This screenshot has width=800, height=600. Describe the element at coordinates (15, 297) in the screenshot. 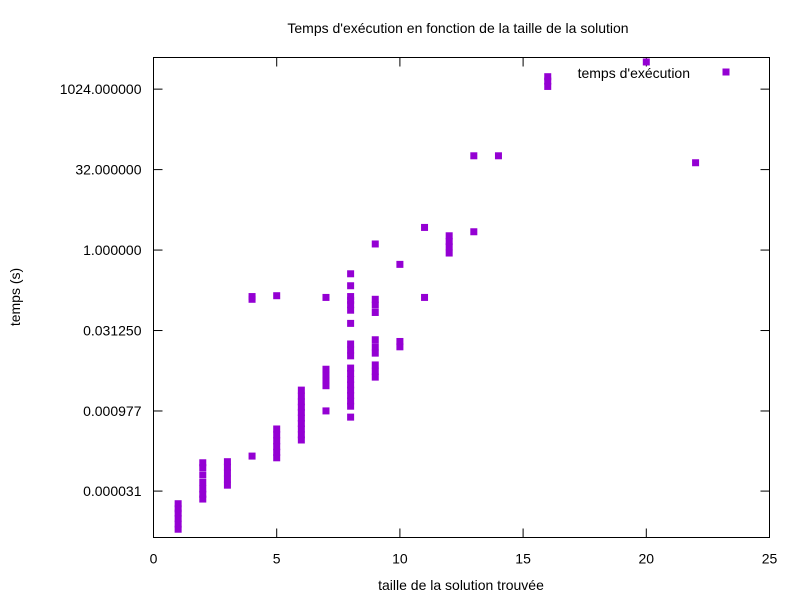

I see `y-axis-label: temps (s)` at that location.